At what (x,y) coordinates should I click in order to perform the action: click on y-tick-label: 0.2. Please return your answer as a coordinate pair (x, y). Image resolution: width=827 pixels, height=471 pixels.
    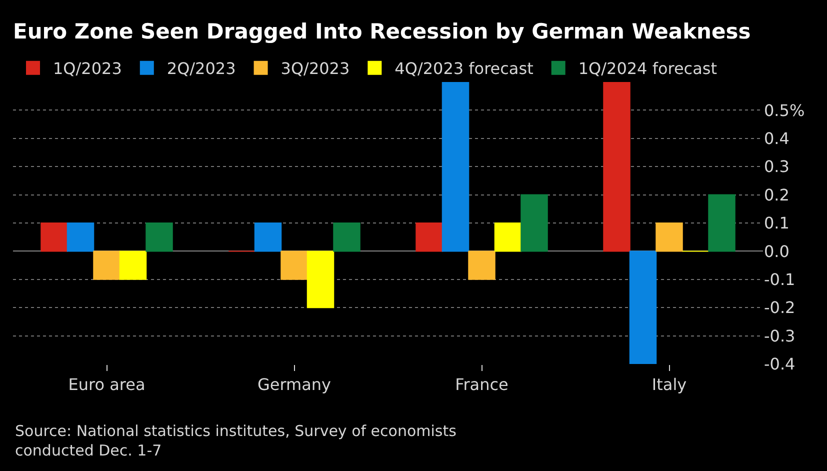
    Looking at the image, I should click on (777, 194).